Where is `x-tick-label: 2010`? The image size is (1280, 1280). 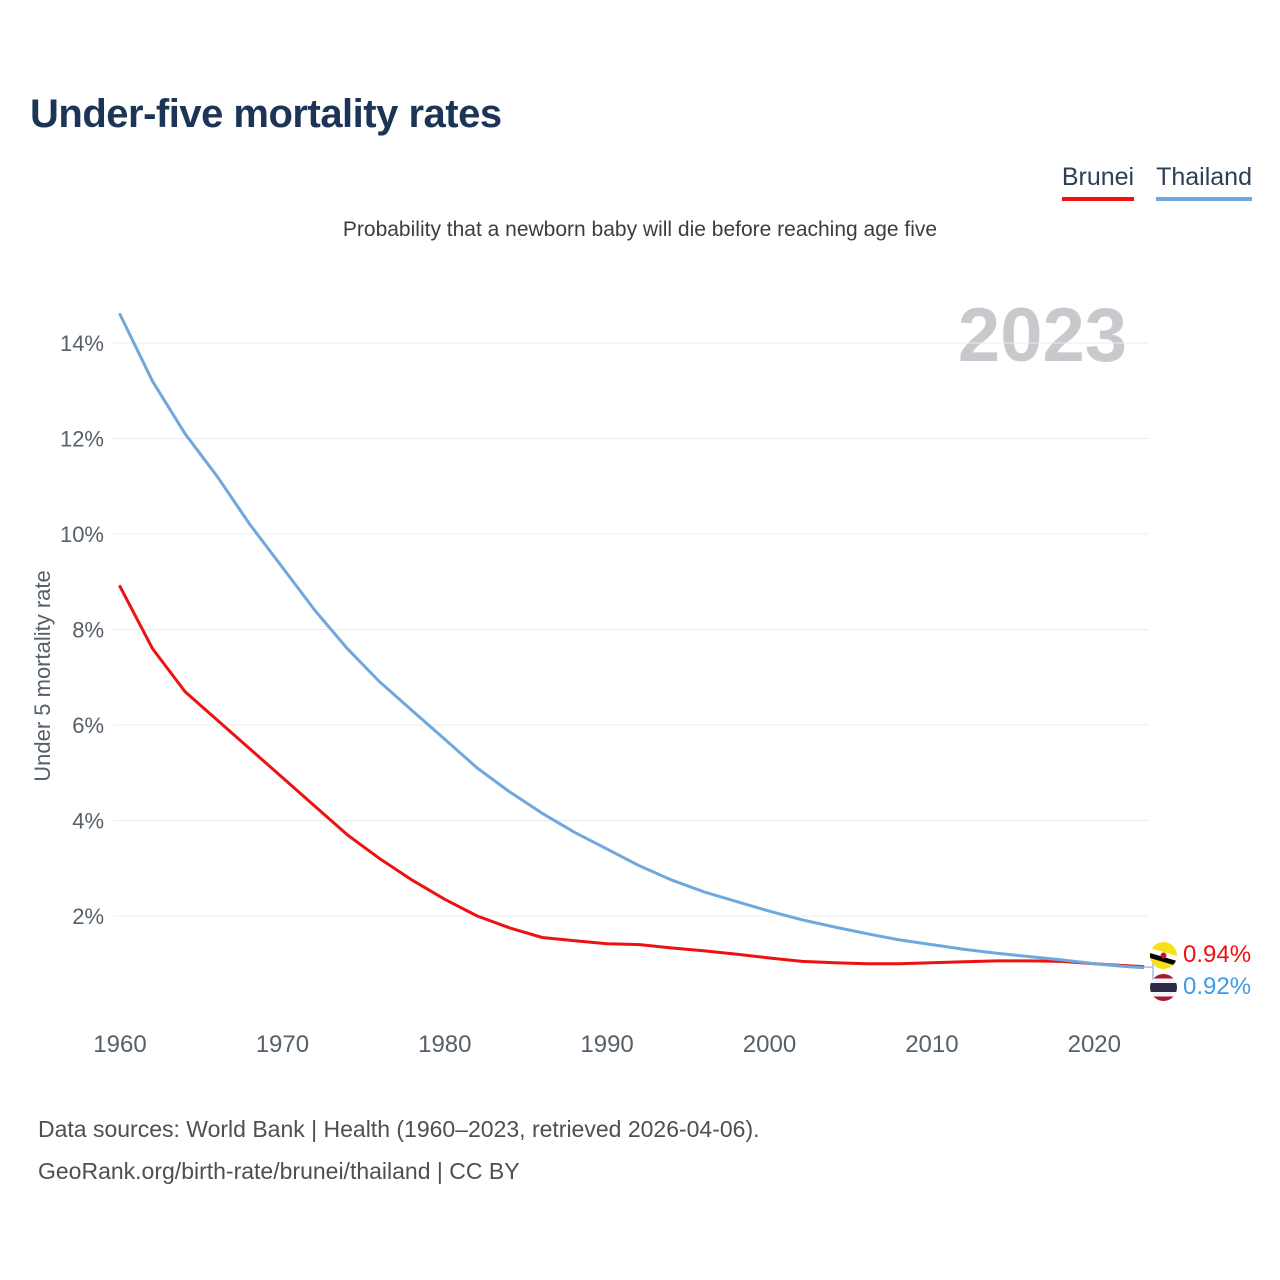 x-tick-label: 2010 is located at coordinates (931, 1044).